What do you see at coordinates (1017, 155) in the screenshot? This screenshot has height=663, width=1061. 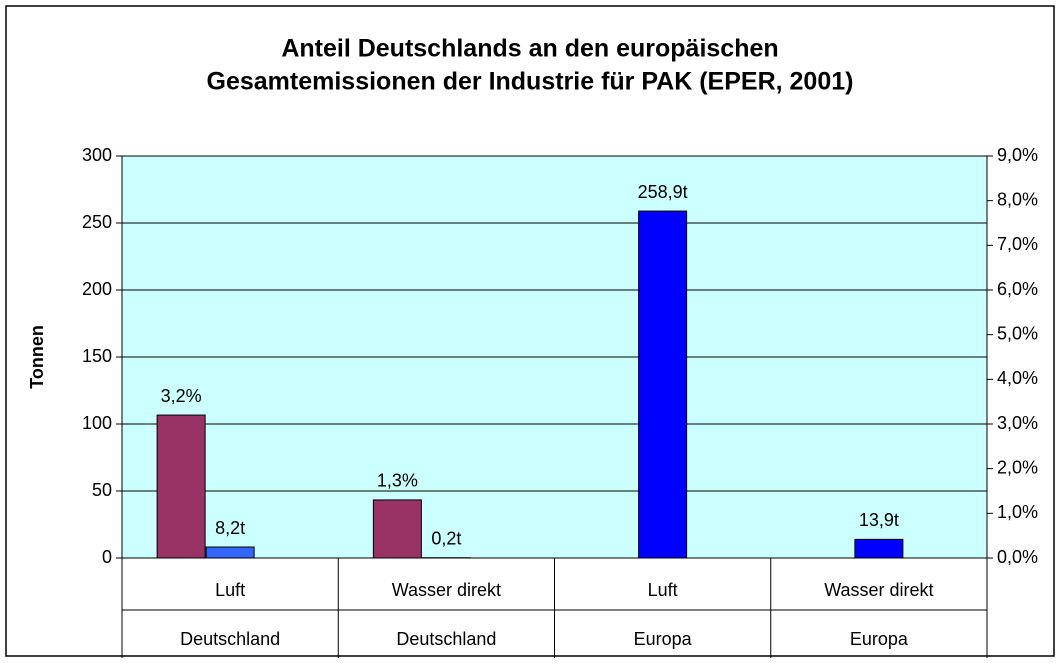 I see `y2-tick-label: 9,0%` at bounding box center [1017, 155].